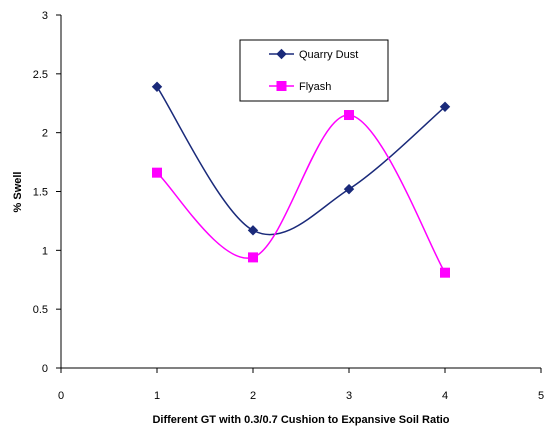 The width and height of the screenshot is (547, 434). What do you see at coordinates (45, 16) in the screenshot?
I see `y-tick-label: 3` at bounding box center [45, 16].